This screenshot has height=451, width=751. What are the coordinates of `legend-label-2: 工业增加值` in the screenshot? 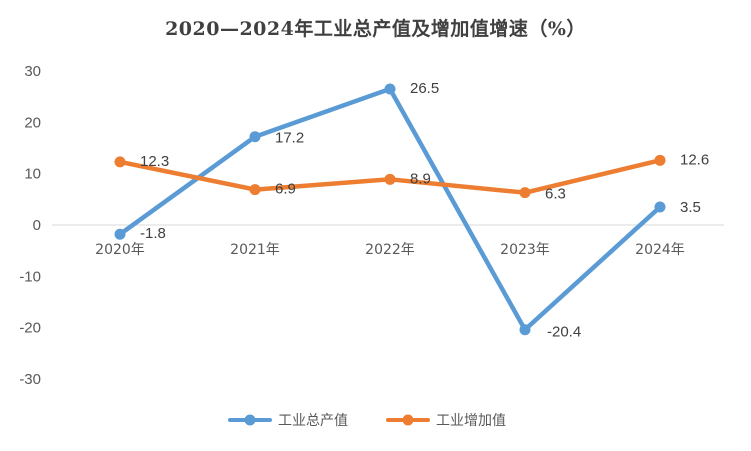 It's located at (471, 421).